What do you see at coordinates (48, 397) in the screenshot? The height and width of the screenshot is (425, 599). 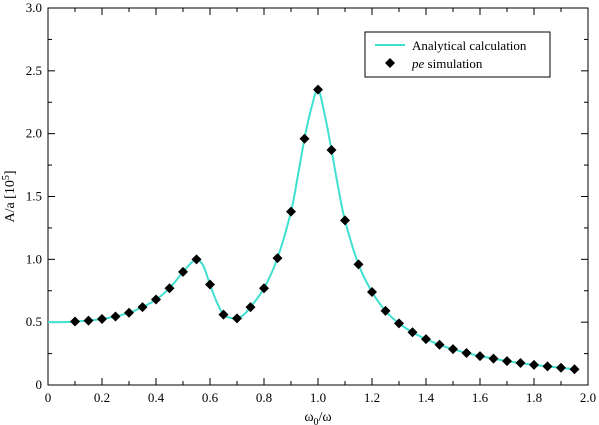 I see `x-tick-label: 0` at bounding box center [48, 397].